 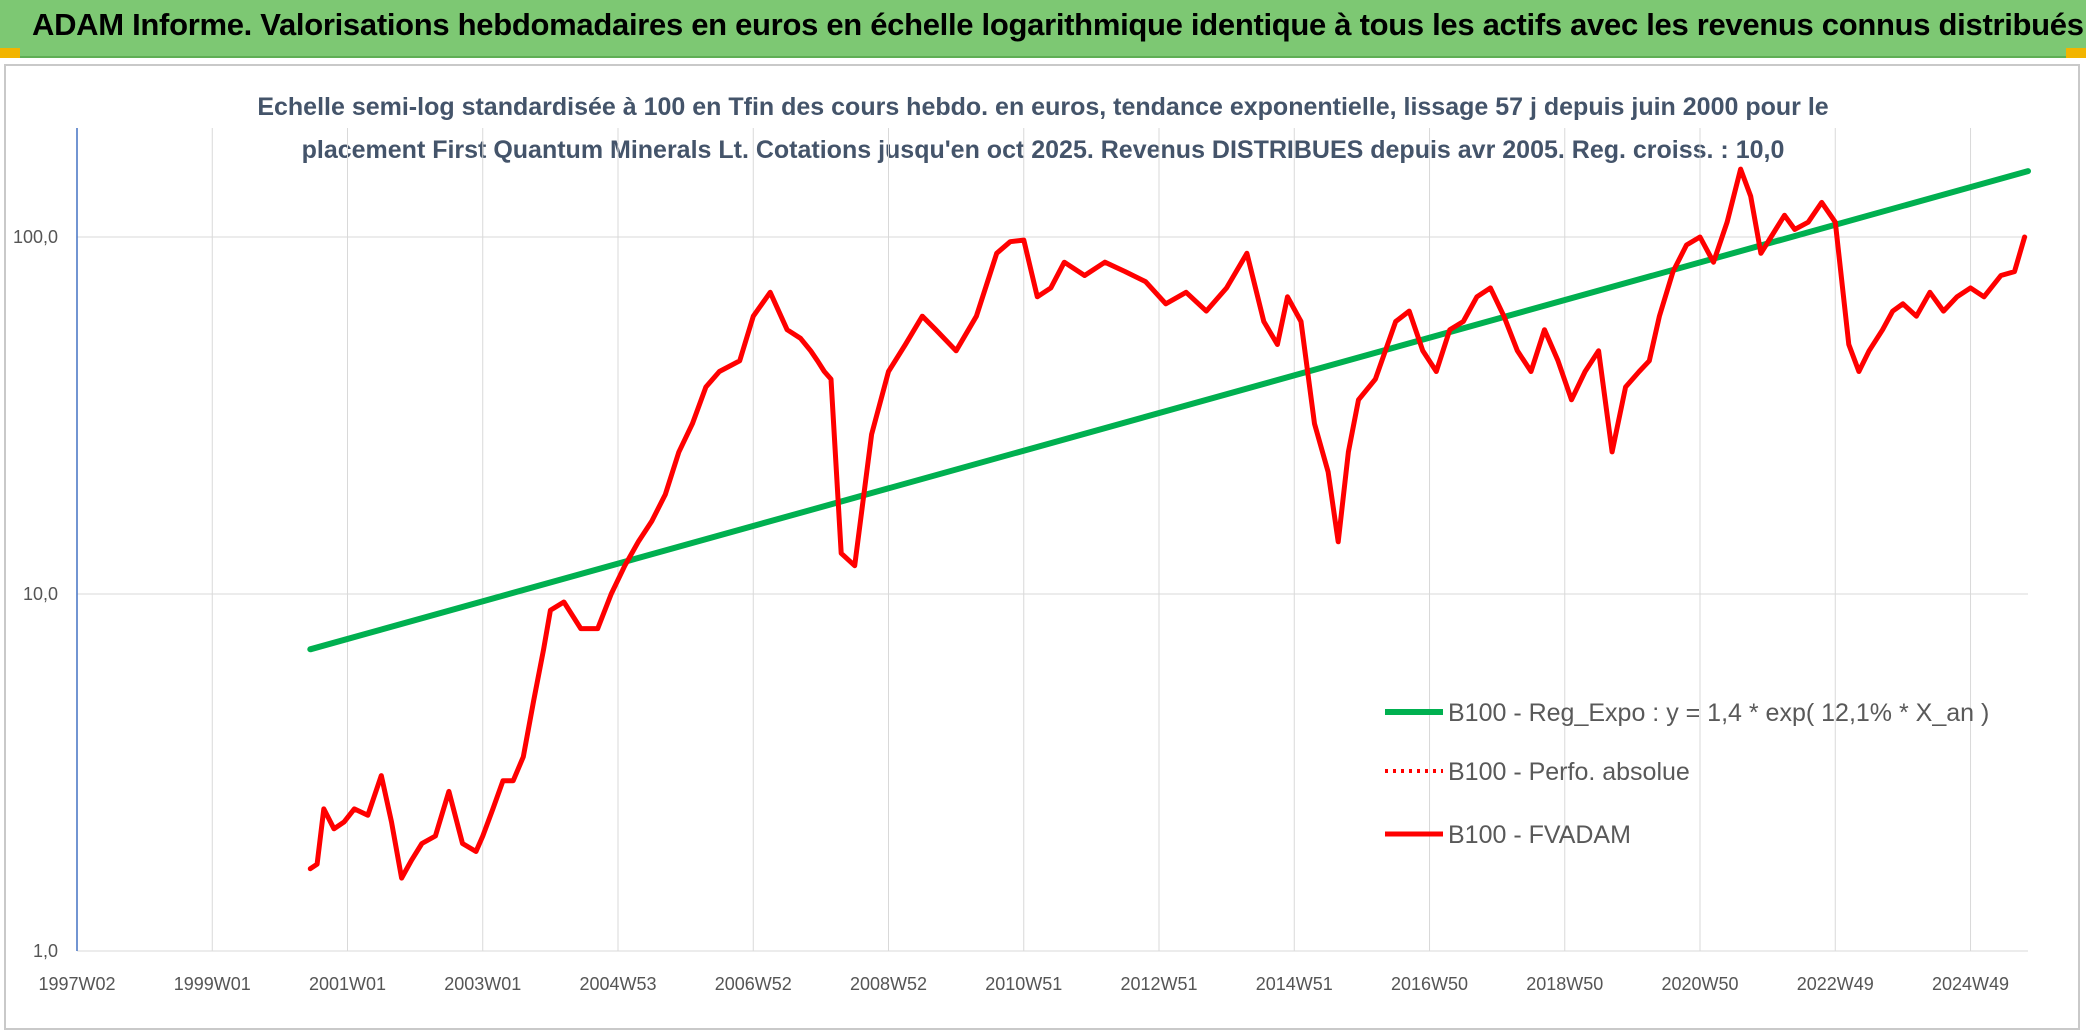 What do you see at coordinates (1294, 984) in the screenshot?
I see `x-tick-label: 2014W51` at bounding box center [1294, 984].